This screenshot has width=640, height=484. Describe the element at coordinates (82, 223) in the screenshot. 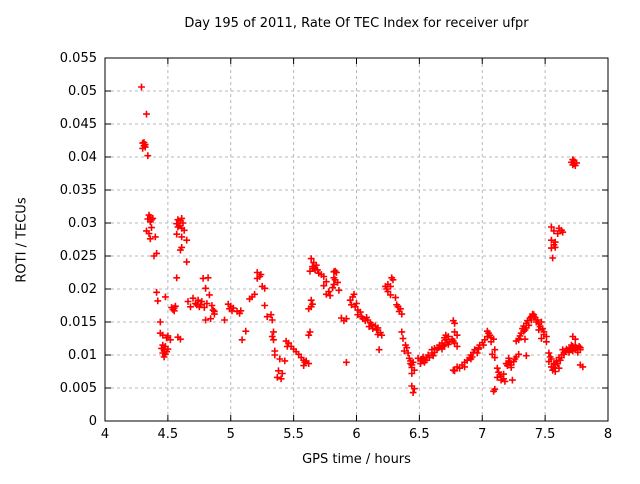

I see `y-tick-label: 0.03` at that location.